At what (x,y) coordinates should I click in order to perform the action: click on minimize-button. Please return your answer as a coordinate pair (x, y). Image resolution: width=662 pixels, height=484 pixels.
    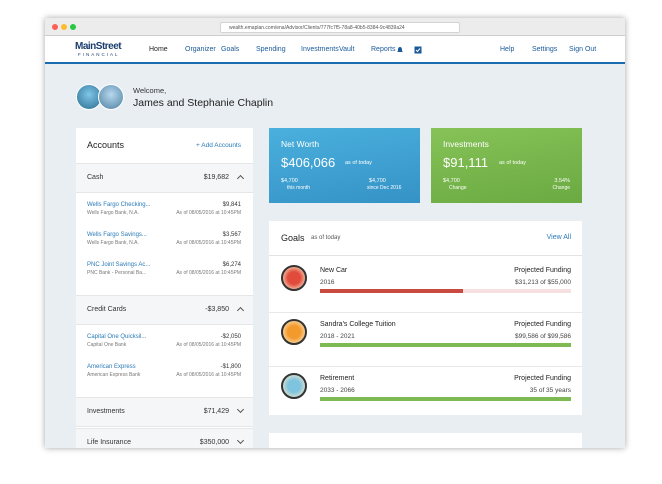
    Looking at the image, I should click on (64, 27).